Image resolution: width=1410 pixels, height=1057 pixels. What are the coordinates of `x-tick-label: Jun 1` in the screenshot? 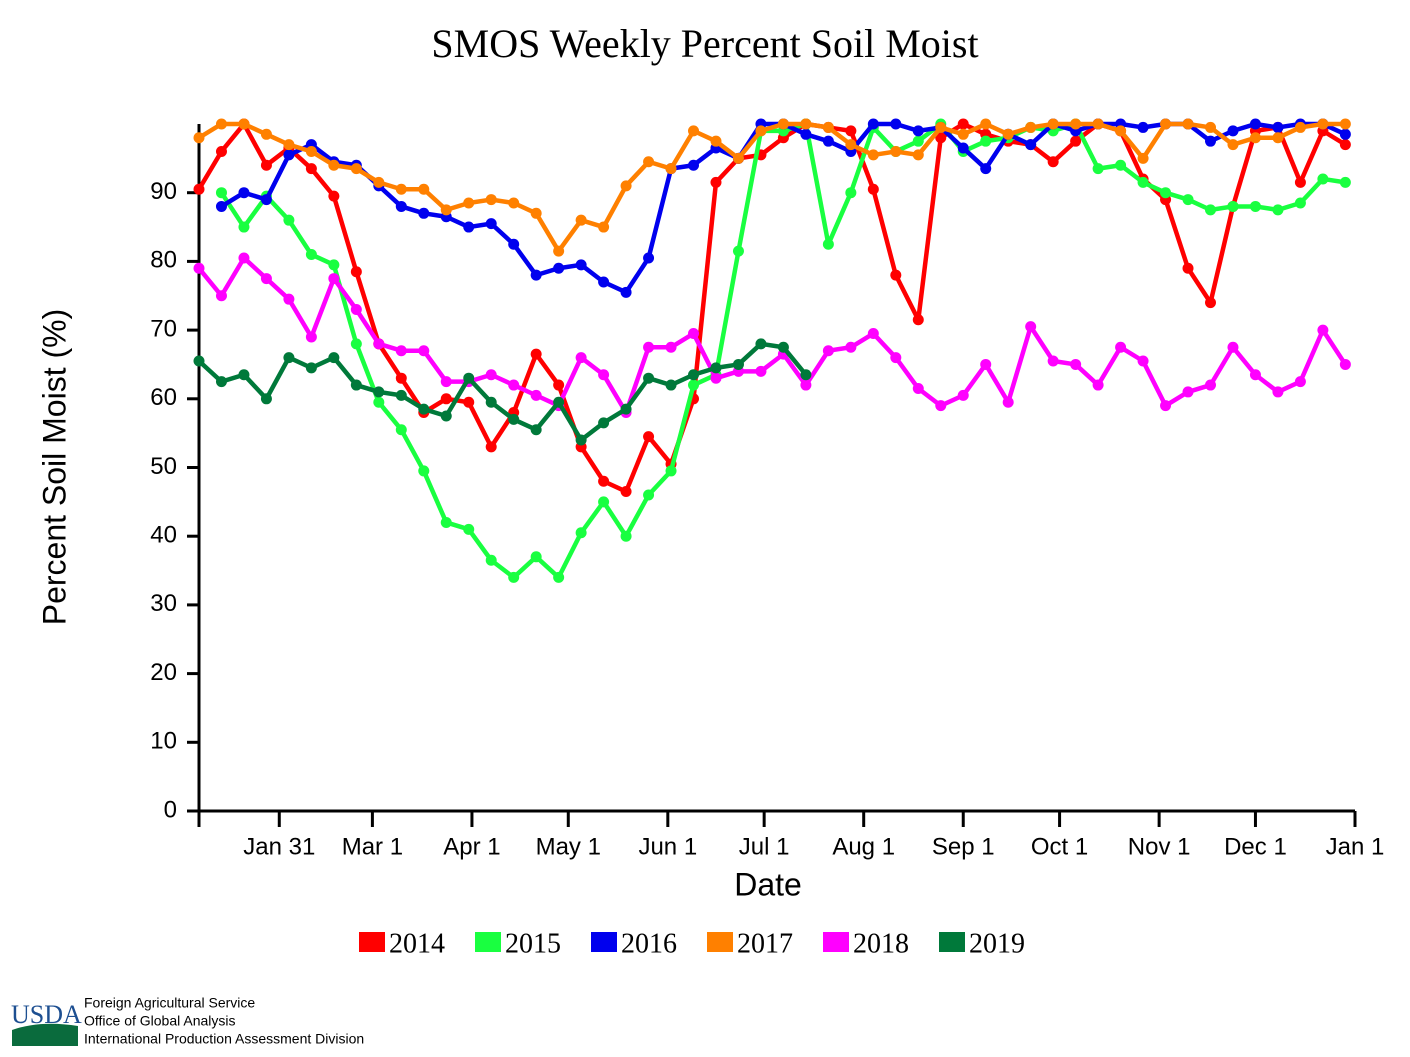 It's located at (667, 846).